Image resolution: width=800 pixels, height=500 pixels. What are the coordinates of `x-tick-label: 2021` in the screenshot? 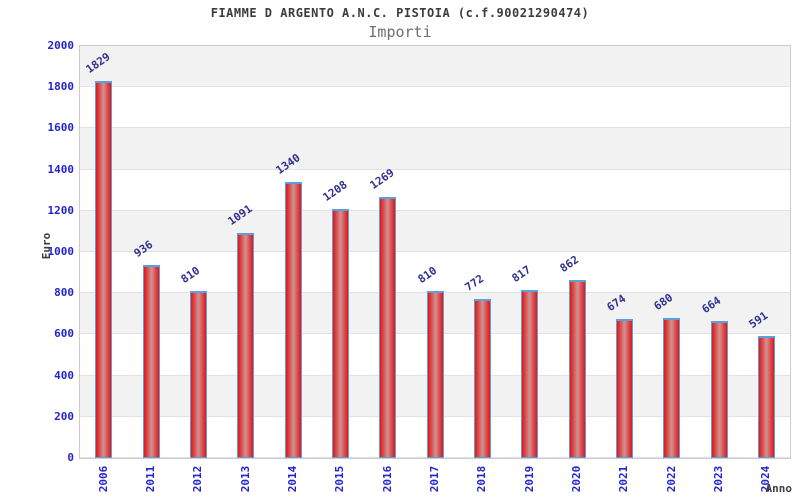 It's located at (624, 479).